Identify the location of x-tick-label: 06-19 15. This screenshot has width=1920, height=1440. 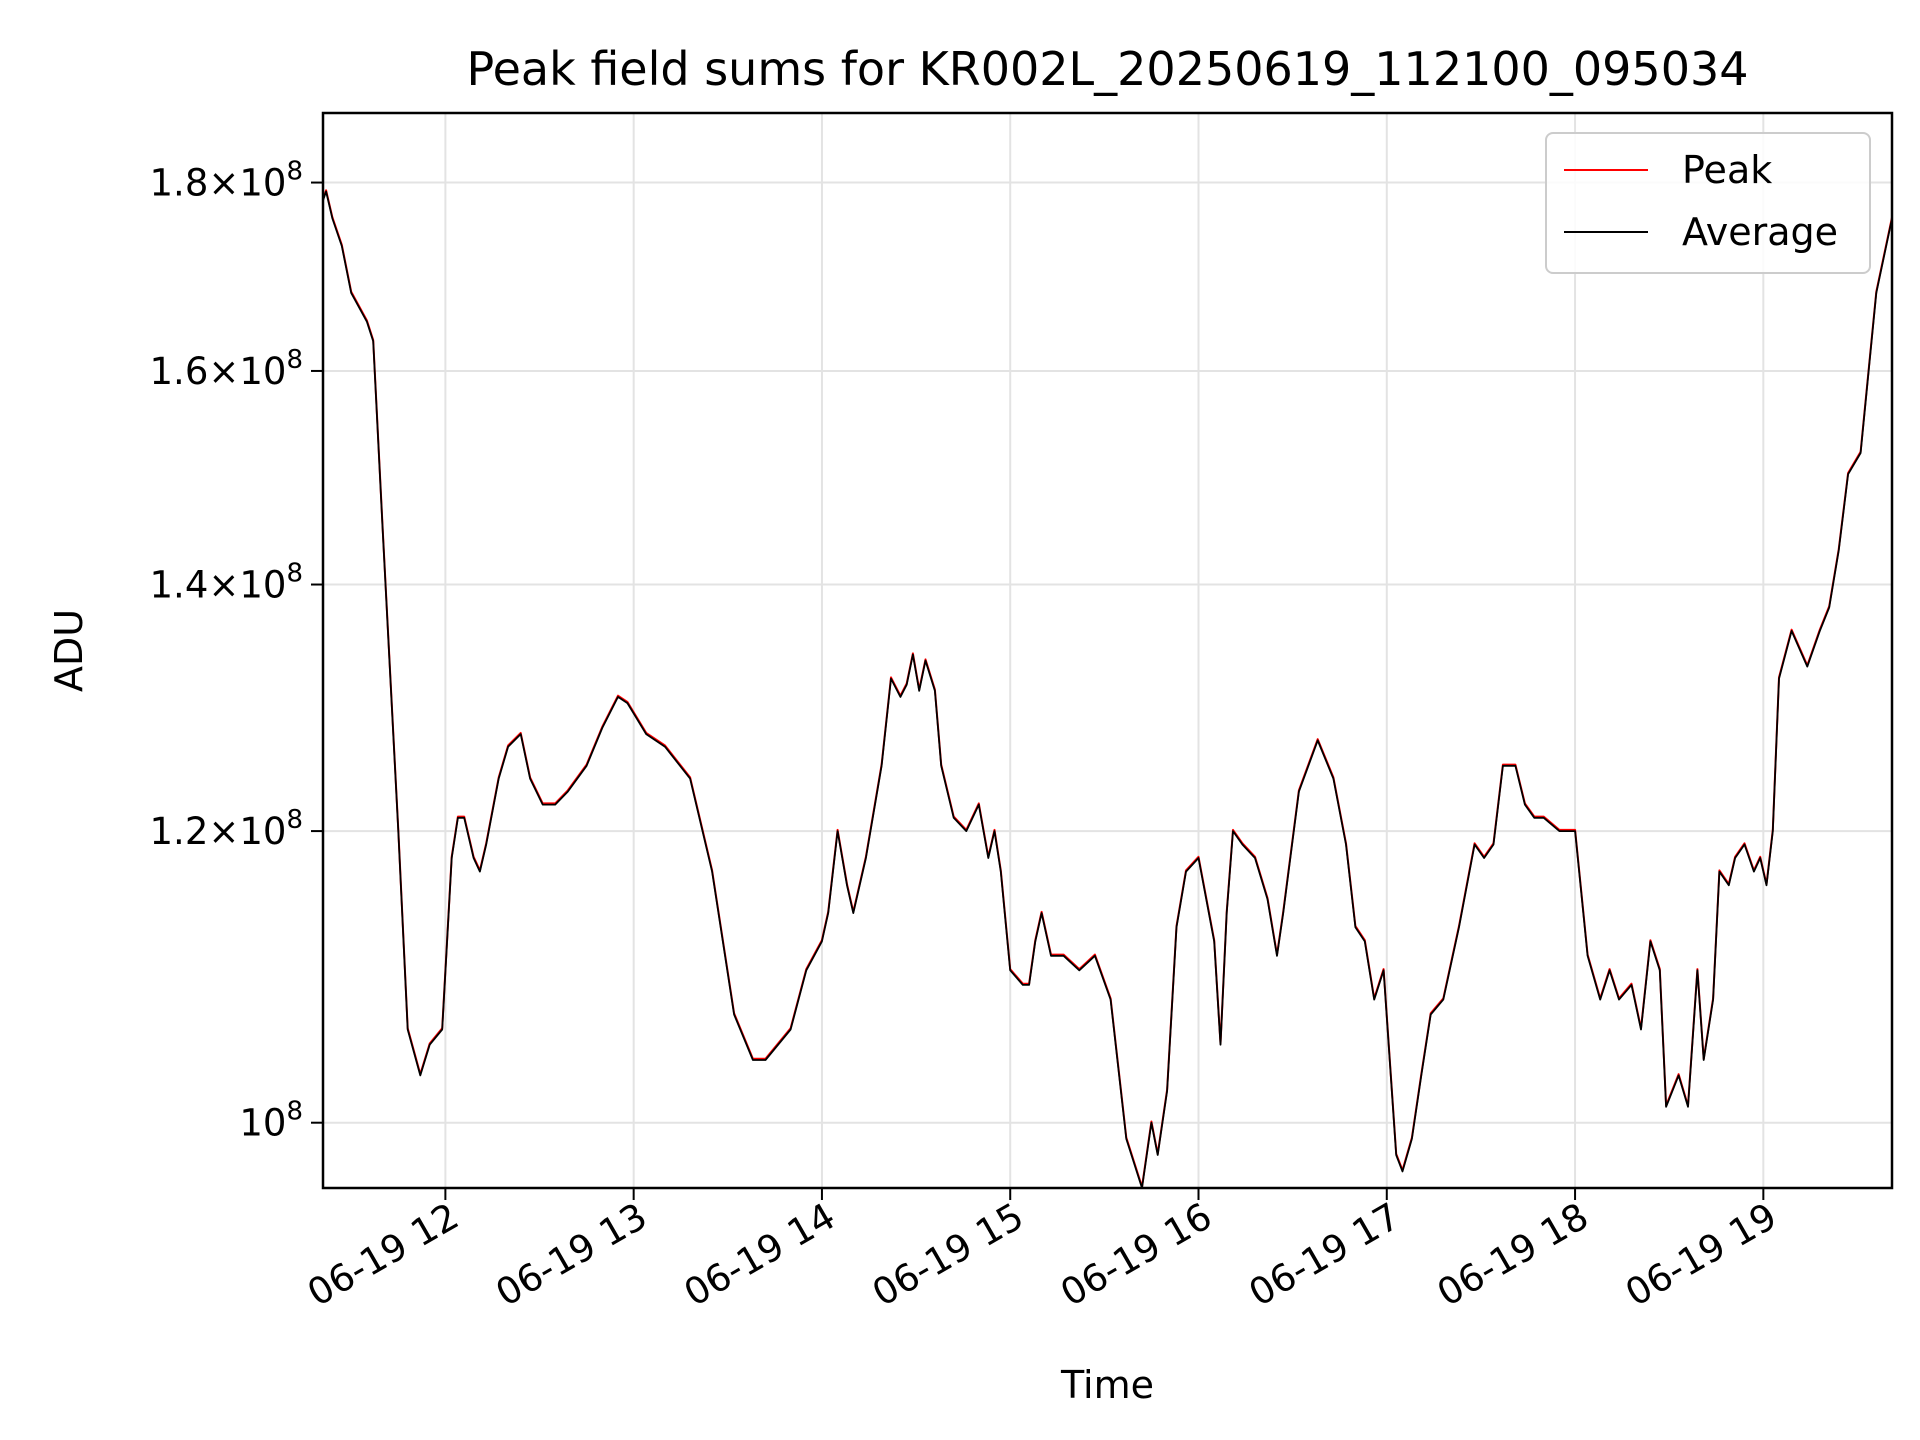
(948, 1255).